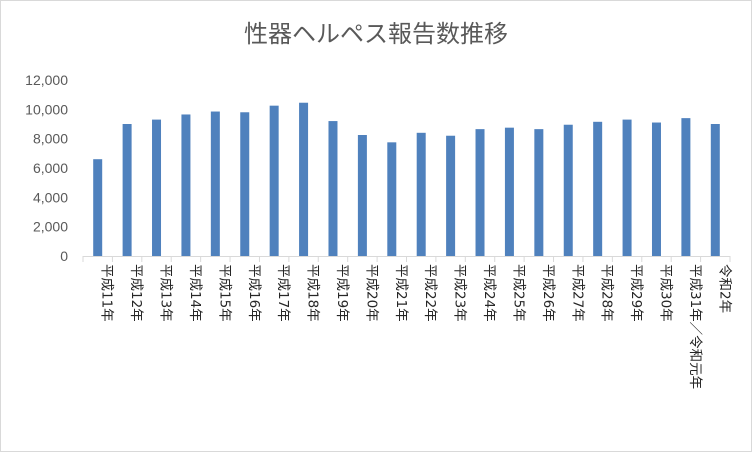 Image resolution: width=752 pixels, height=452 pixels. I want to click on y-tick-label: 4,000, so click(50, 197).